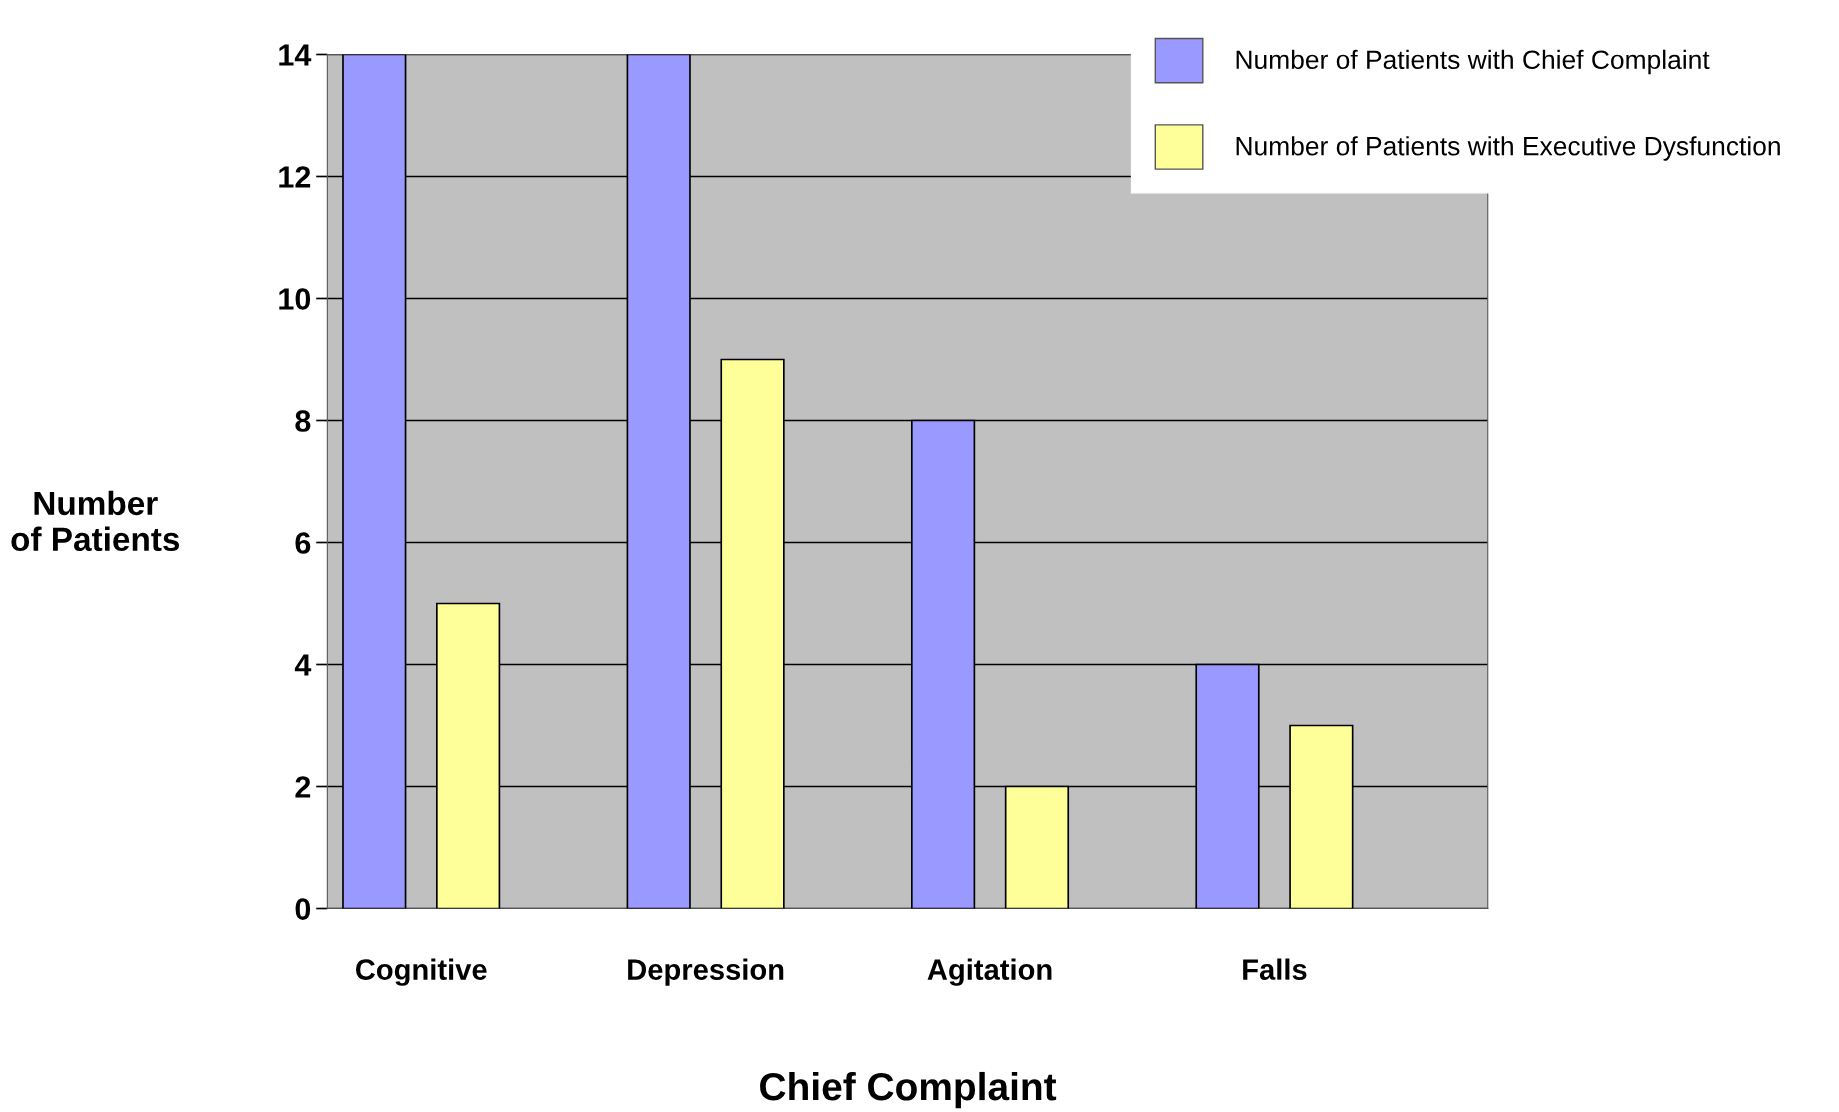 Image resolution: width=1839 pixels, height=1112 pixels. Describe the element at coordinates (303, 543) in the screenshot. I see `y-tick-label: 6` at that location.